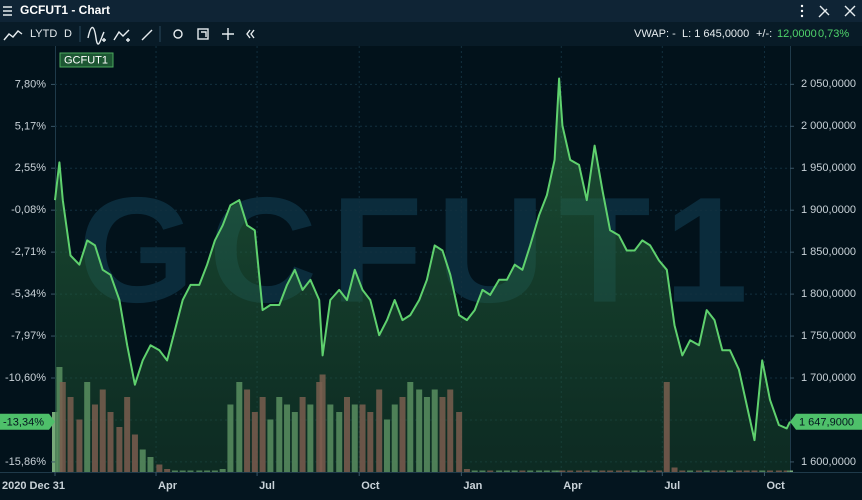 The image size is (862, 500). I want to click on change-pct: 0,73%, so click(833, 34).